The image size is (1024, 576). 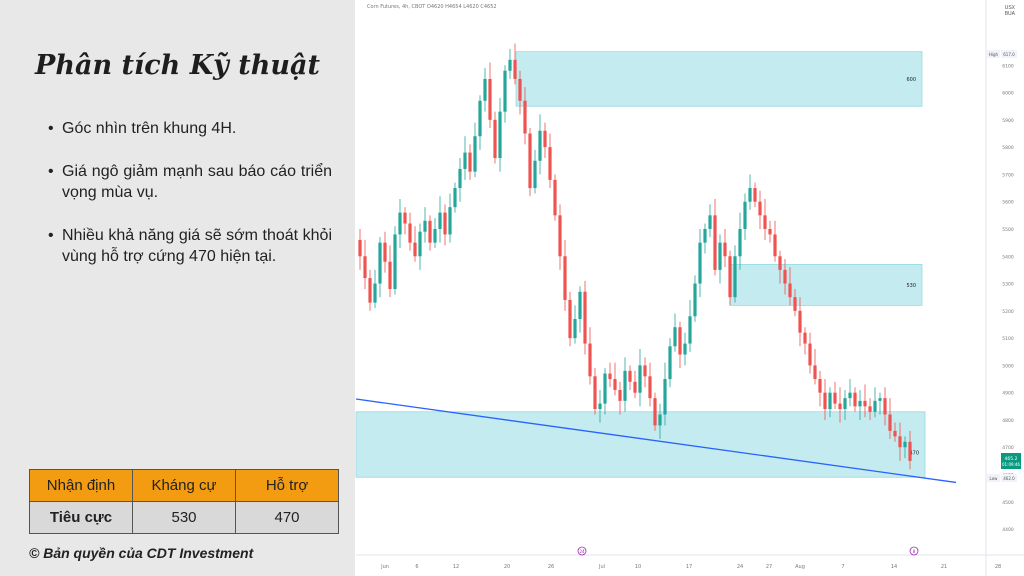 I want to click on cell-resistance: 530, so click(x=184, y=517).